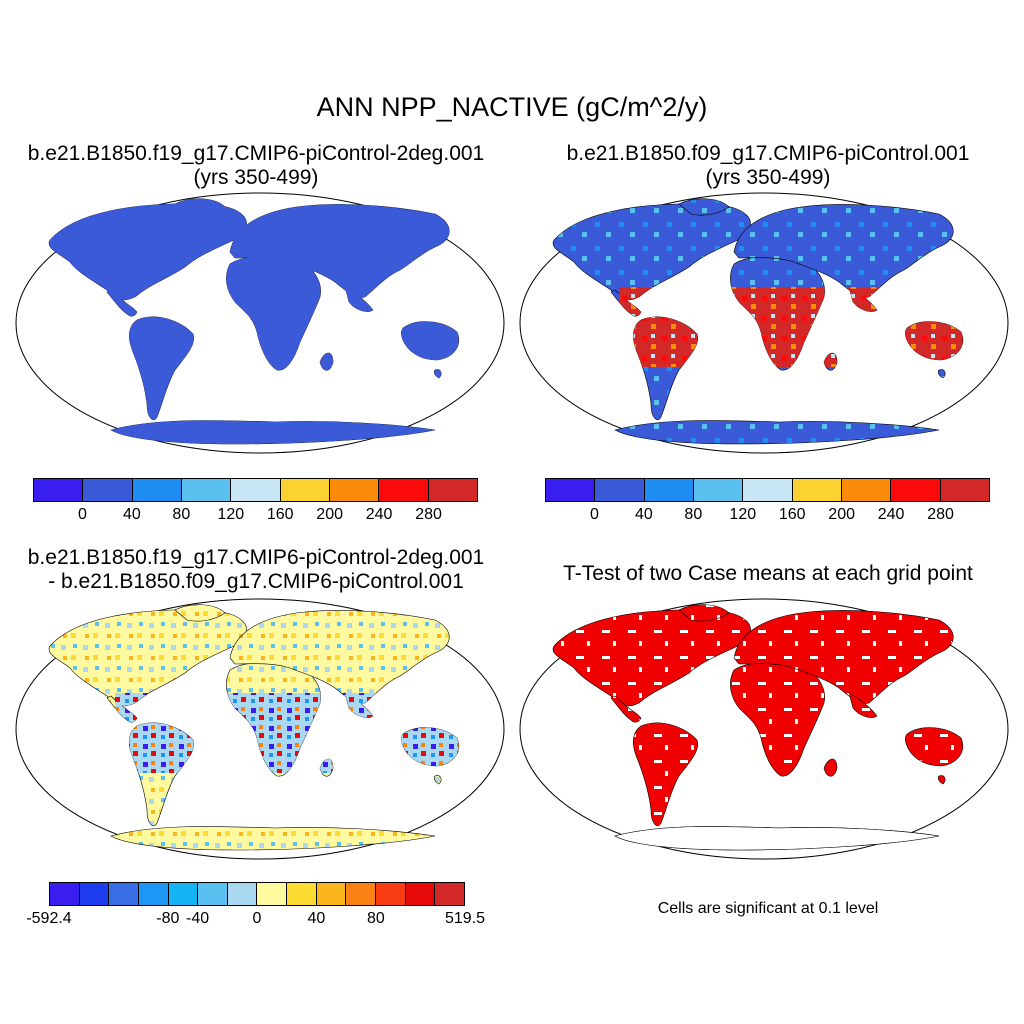 The height and width of the screenshot is (1024, 1024). What do you see at coordinates (256, 177) in the screenshot?
I see `panel-1-title-line2: (yrs 350-499)` at bounding box center [256, 177].